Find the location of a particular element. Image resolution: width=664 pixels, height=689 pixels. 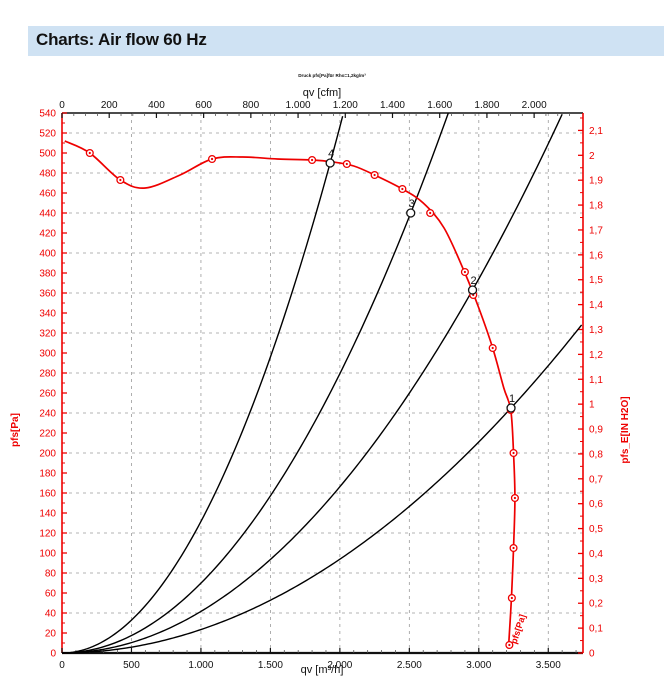

tick-label-top: 2.000 is located at coordinates (534, 105).